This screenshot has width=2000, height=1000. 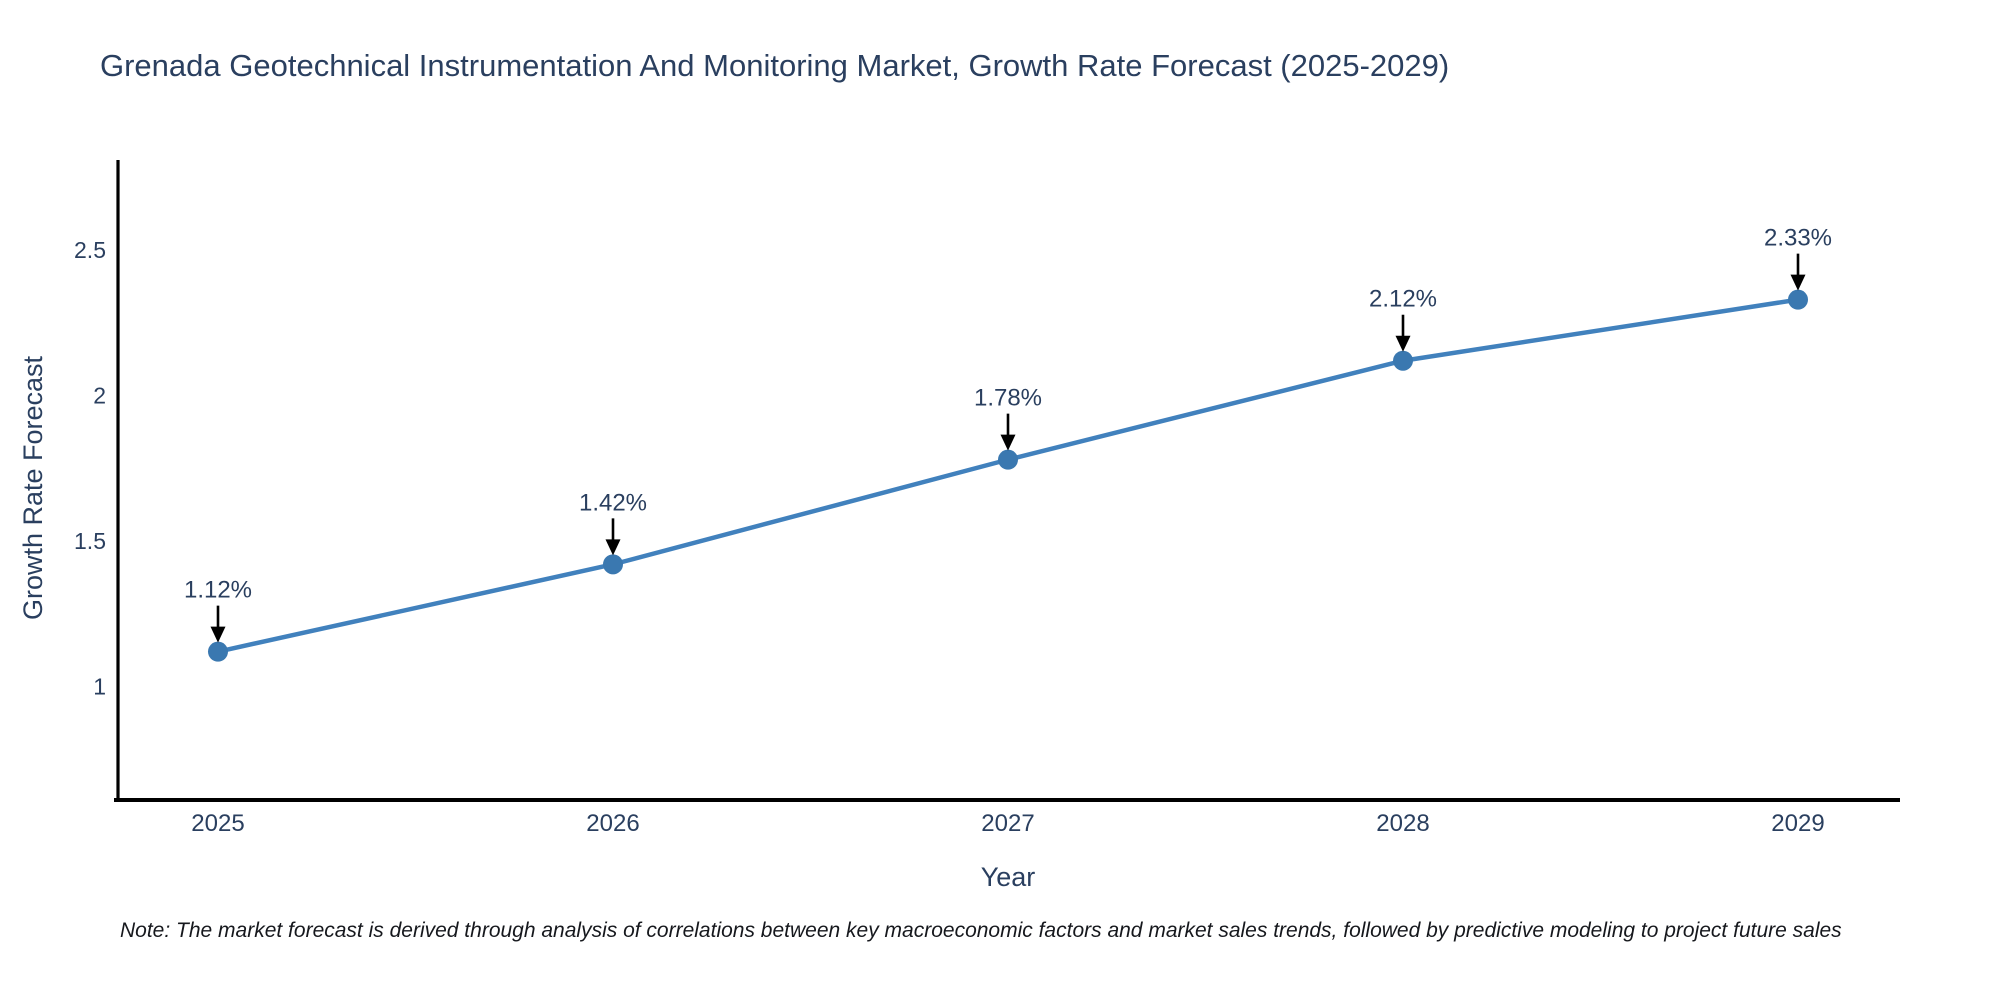 I want to click on y-tick-label: 2, so click(x=99, y=396).